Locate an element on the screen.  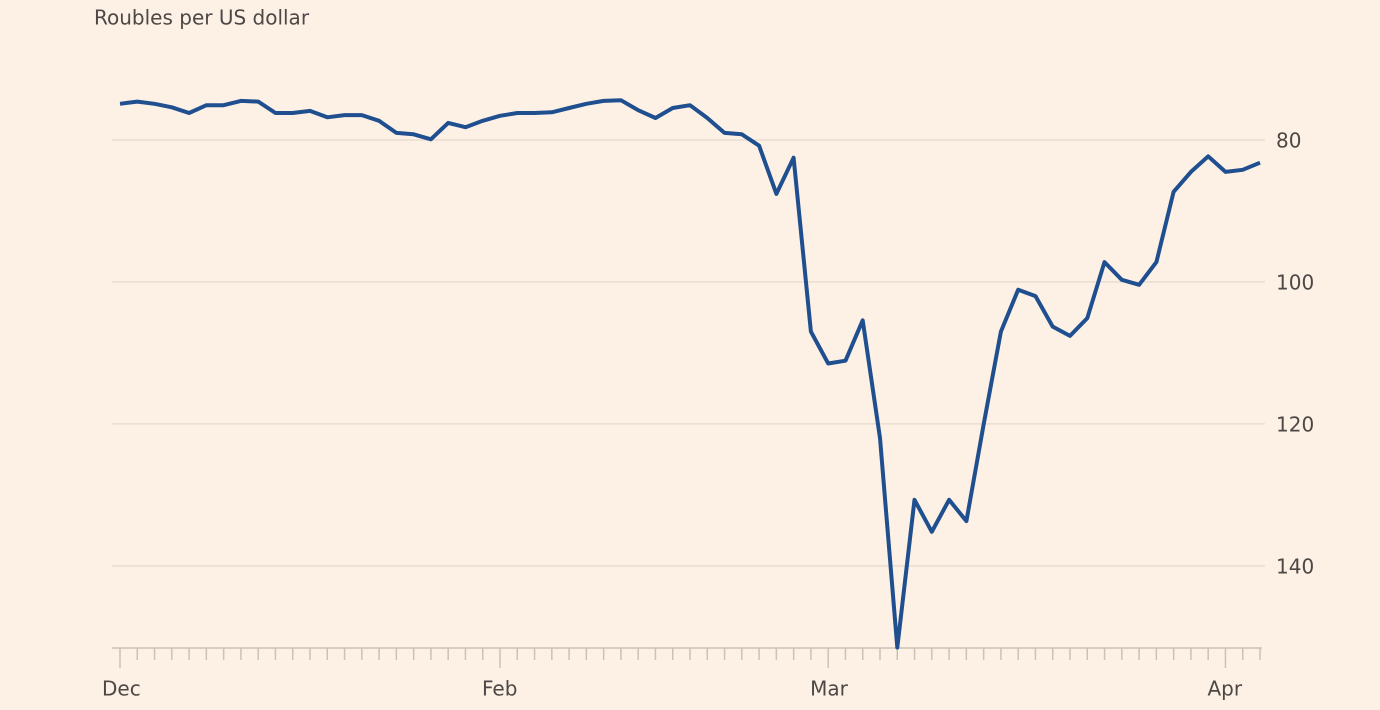
y-tick-label: 80 is located at coordinates (1288, 140).